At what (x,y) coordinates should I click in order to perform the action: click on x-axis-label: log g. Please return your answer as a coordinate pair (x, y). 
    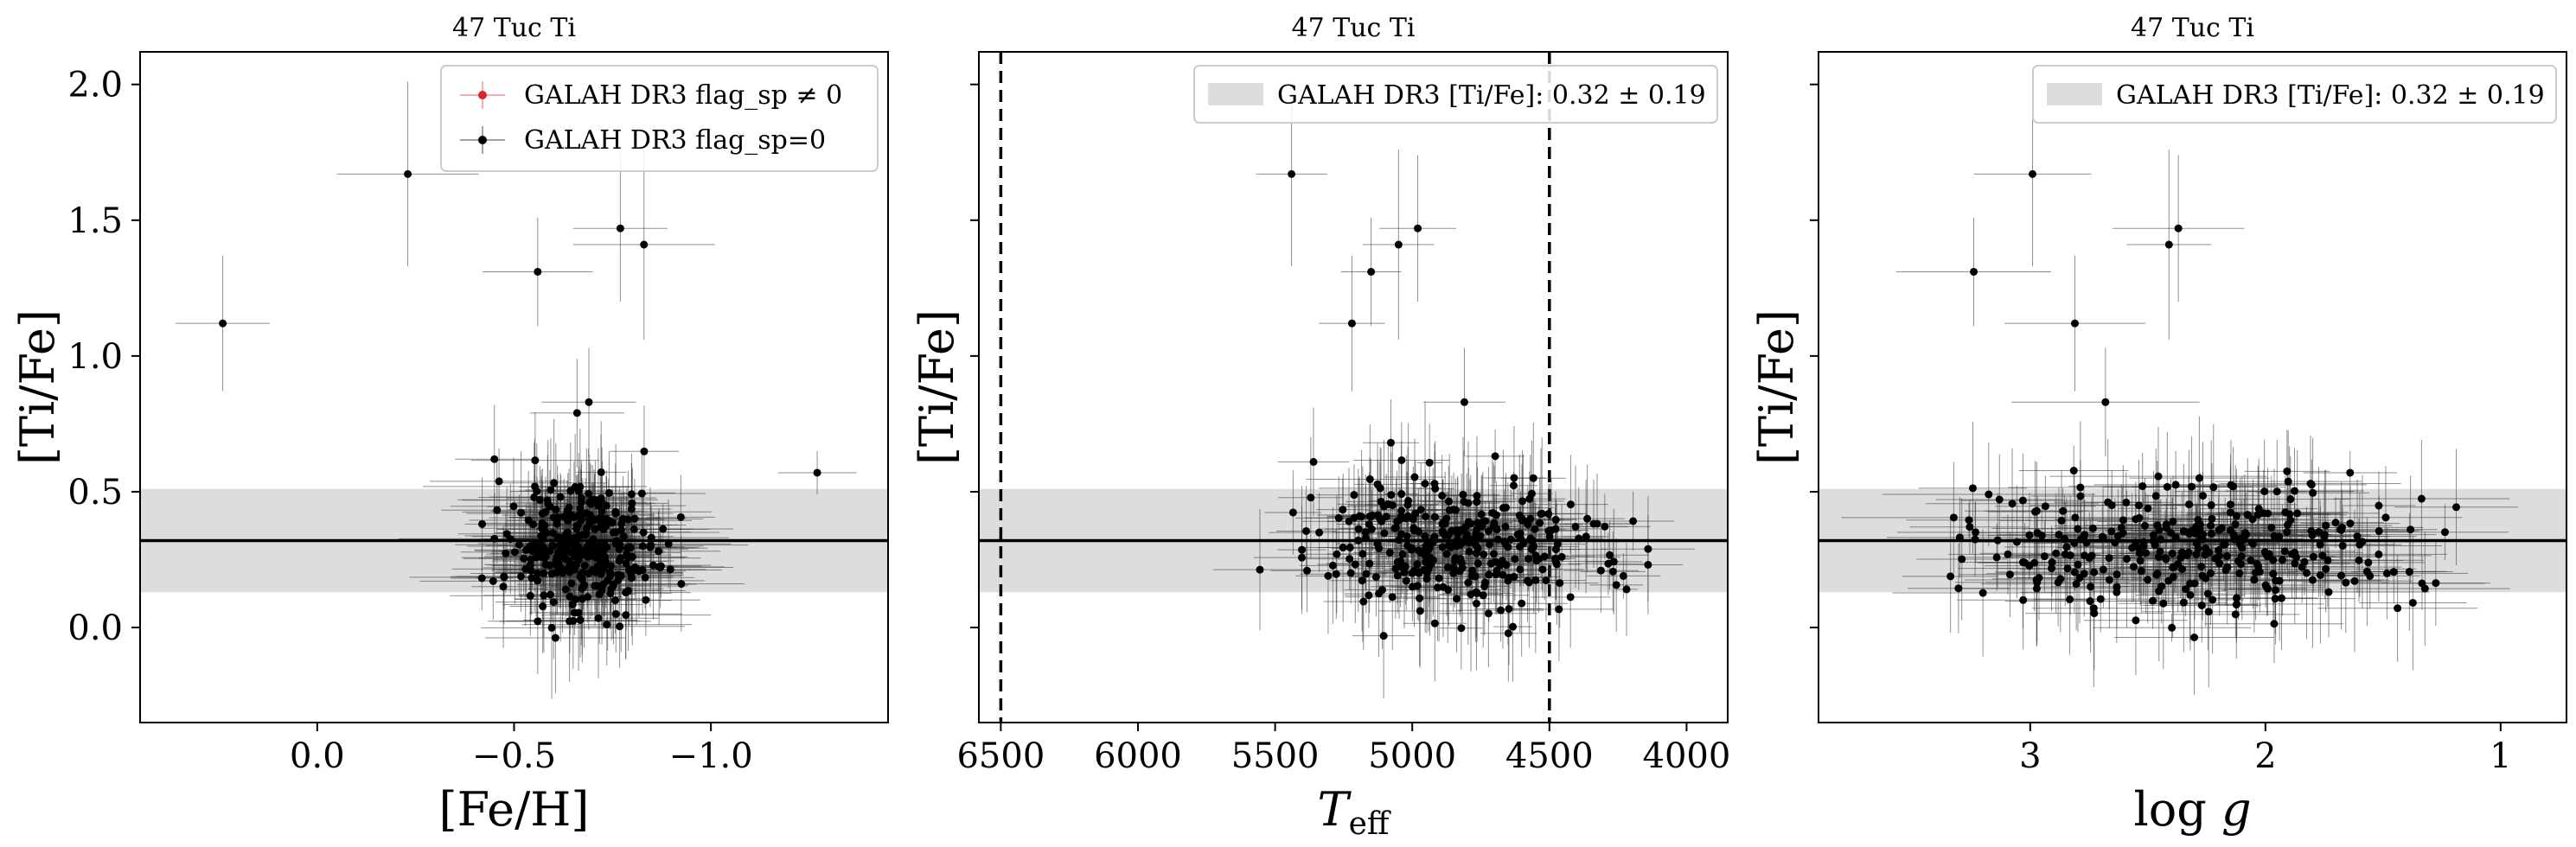
    Looking at the image, I should click on (2192, 809).